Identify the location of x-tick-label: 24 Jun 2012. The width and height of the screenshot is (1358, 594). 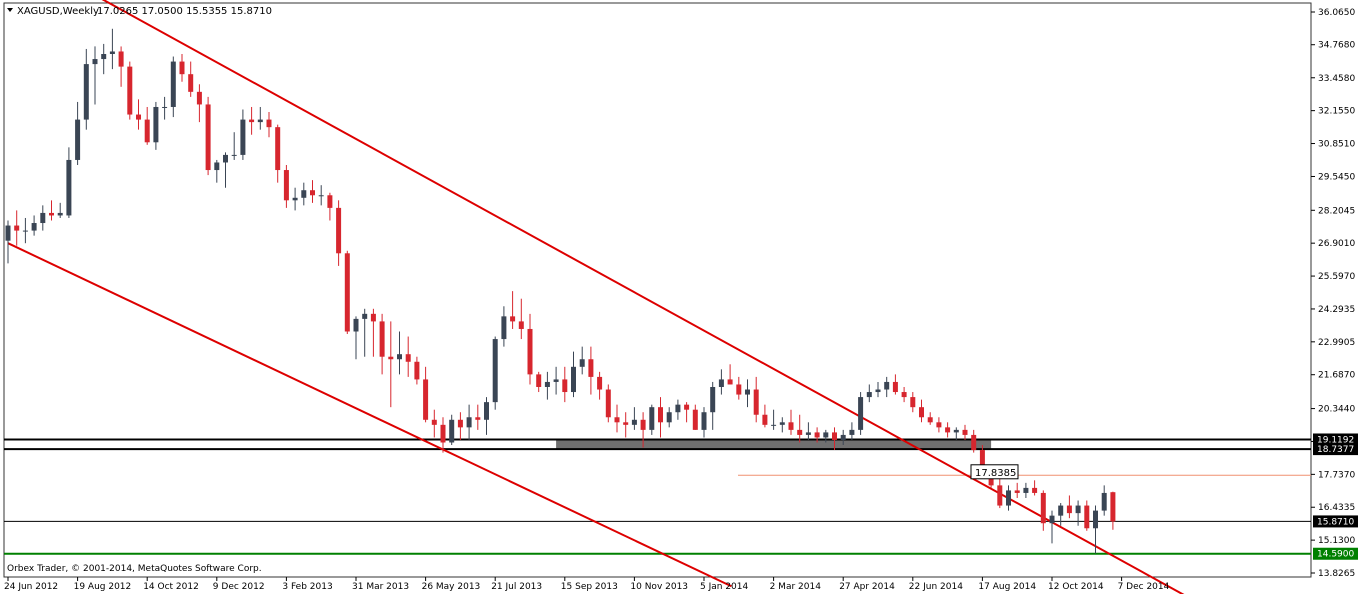
(31, 587).